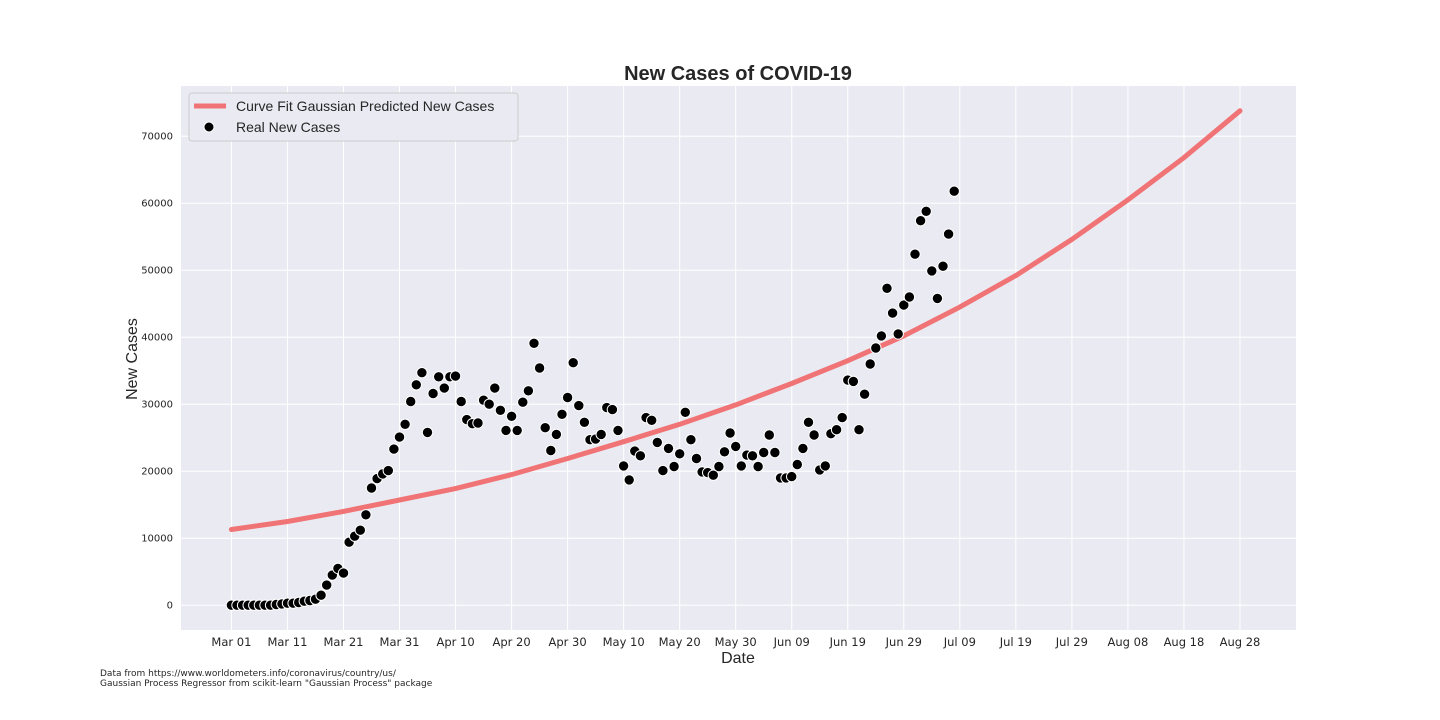  What do you see at coordinates (287, 642) in the screenshot?
I see `x-tick-label: Mar 11` at bounding box center [287, 642].